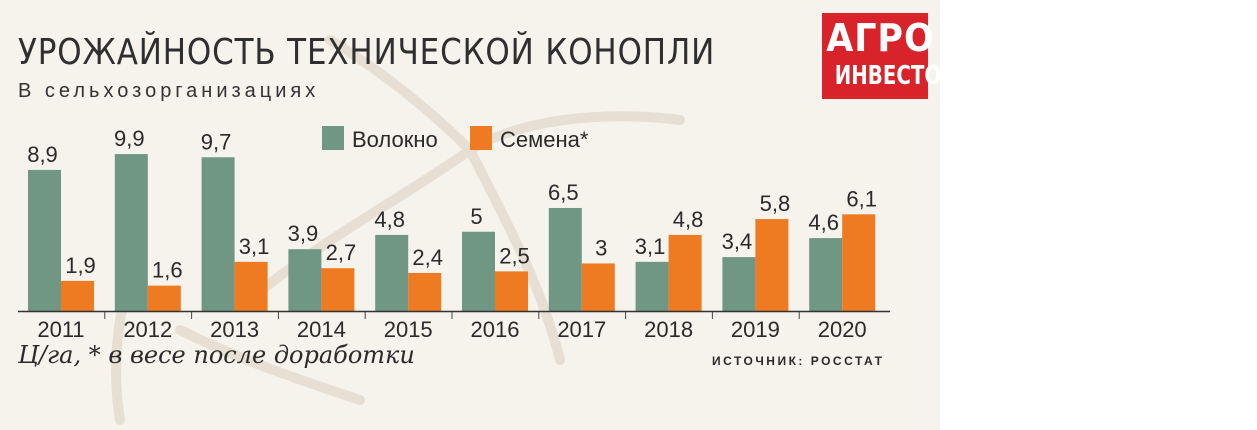 Image resolution: width=1257 pixels, height=430 pixels. Describe the element at coordinates (77, 295) in the screenshot. I see `bar-seeds-2011` at that location.